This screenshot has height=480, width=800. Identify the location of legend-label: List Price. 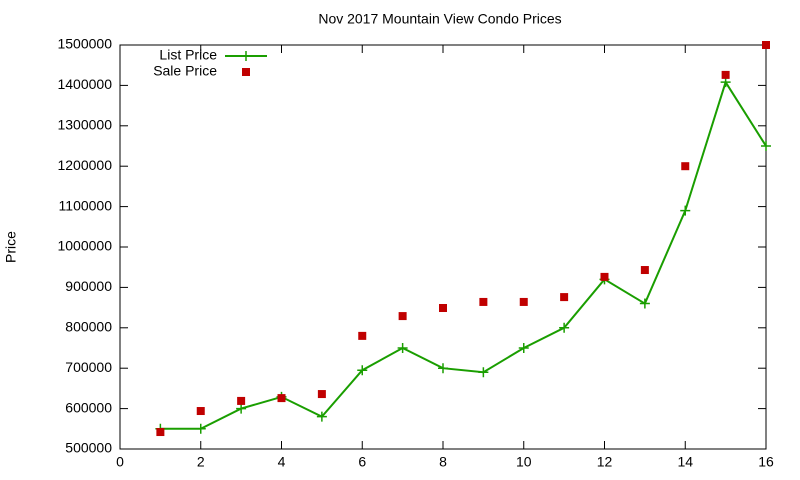
(188, 55).